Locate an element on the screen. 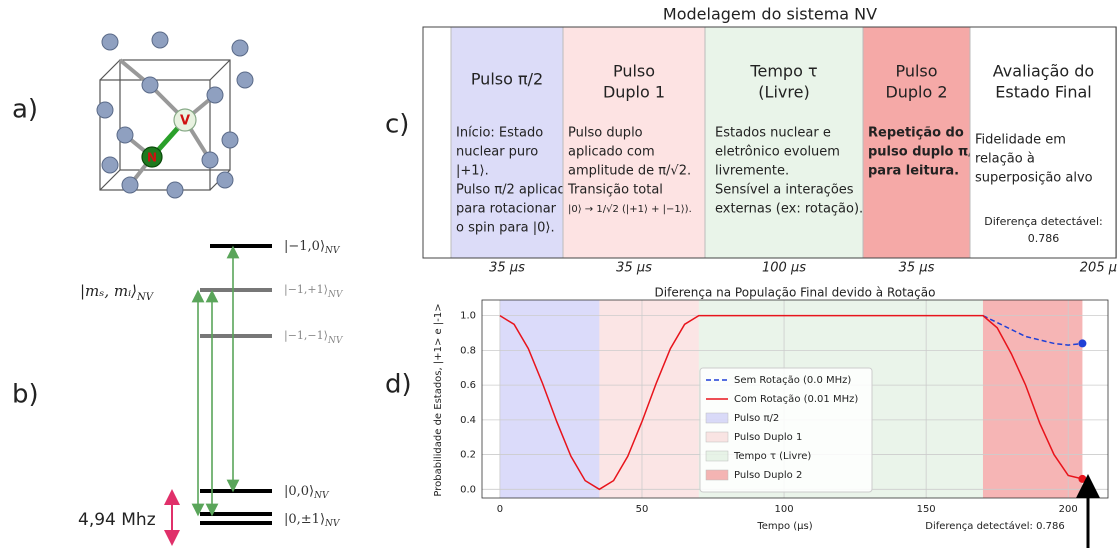  y-axis-label: Probabilidade de Estados, |+1> e |-1> is located at coordinates (438, 399).